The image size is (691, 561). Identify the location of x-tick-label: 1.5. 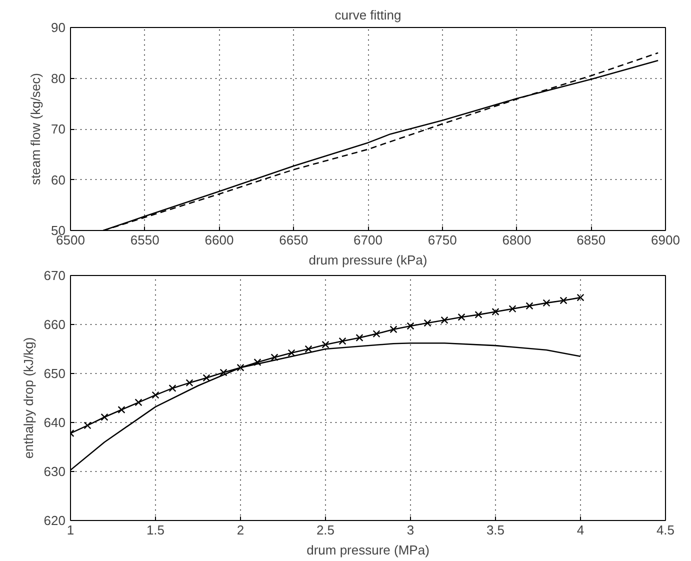
(155, 530).